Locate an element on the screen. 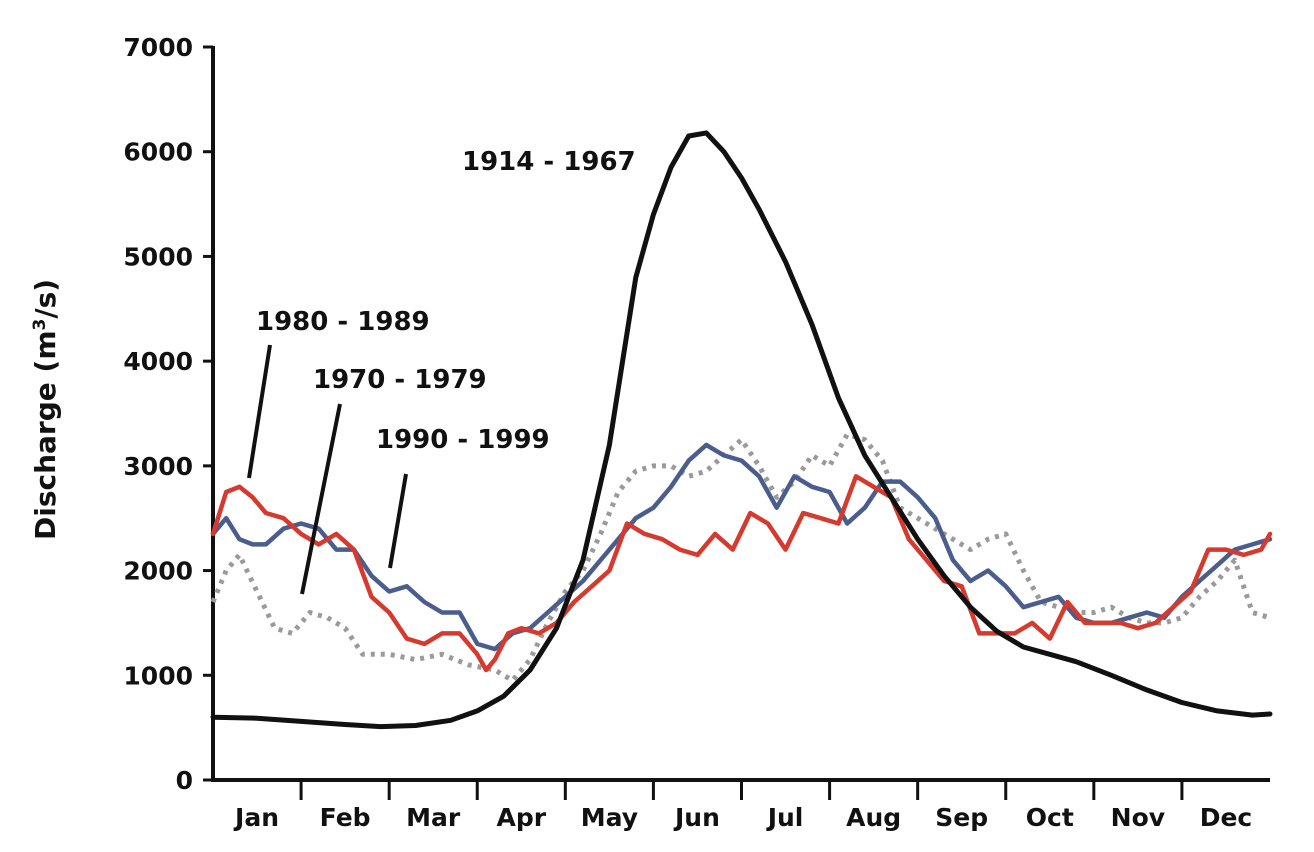  annotation-label-1990-1999: 1990 - 1999 is located at coordinates (463, 440).